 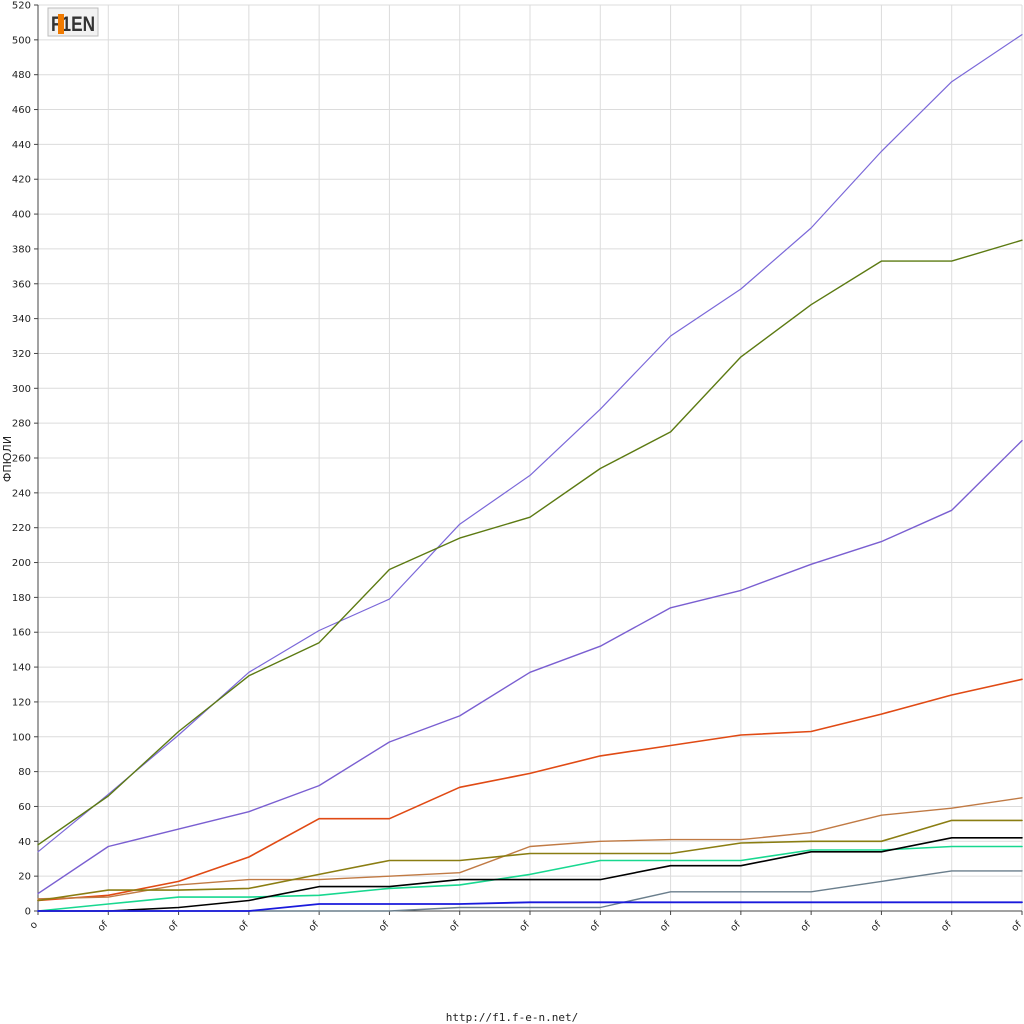 I want to click on y-tick-label: 300, so click(x=21, y=389).